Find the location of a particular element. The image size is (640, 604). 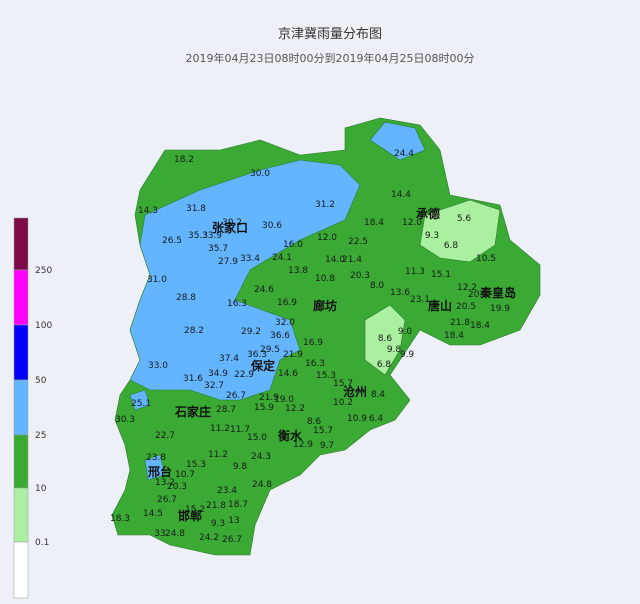

station-value: 32.7 is located at coordinates (214, 386).